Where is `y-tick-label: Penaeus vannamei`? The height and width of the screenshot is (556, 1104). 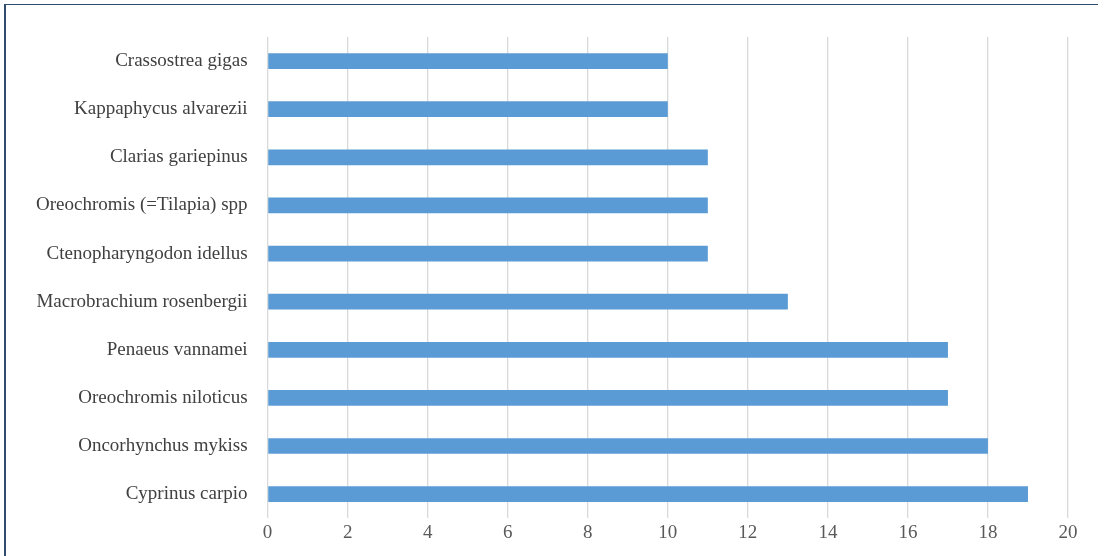 y-tick-label: Penaeus vannamei is located at coordinates (177, 348).